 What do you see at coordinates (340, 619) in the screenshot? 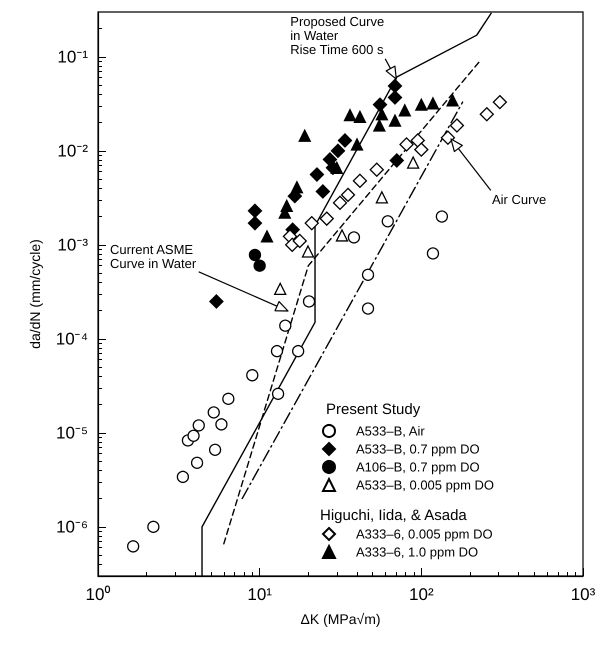
I see `x-axis-title: ΔK (MPa√m)` at bounding box center [340, 619].